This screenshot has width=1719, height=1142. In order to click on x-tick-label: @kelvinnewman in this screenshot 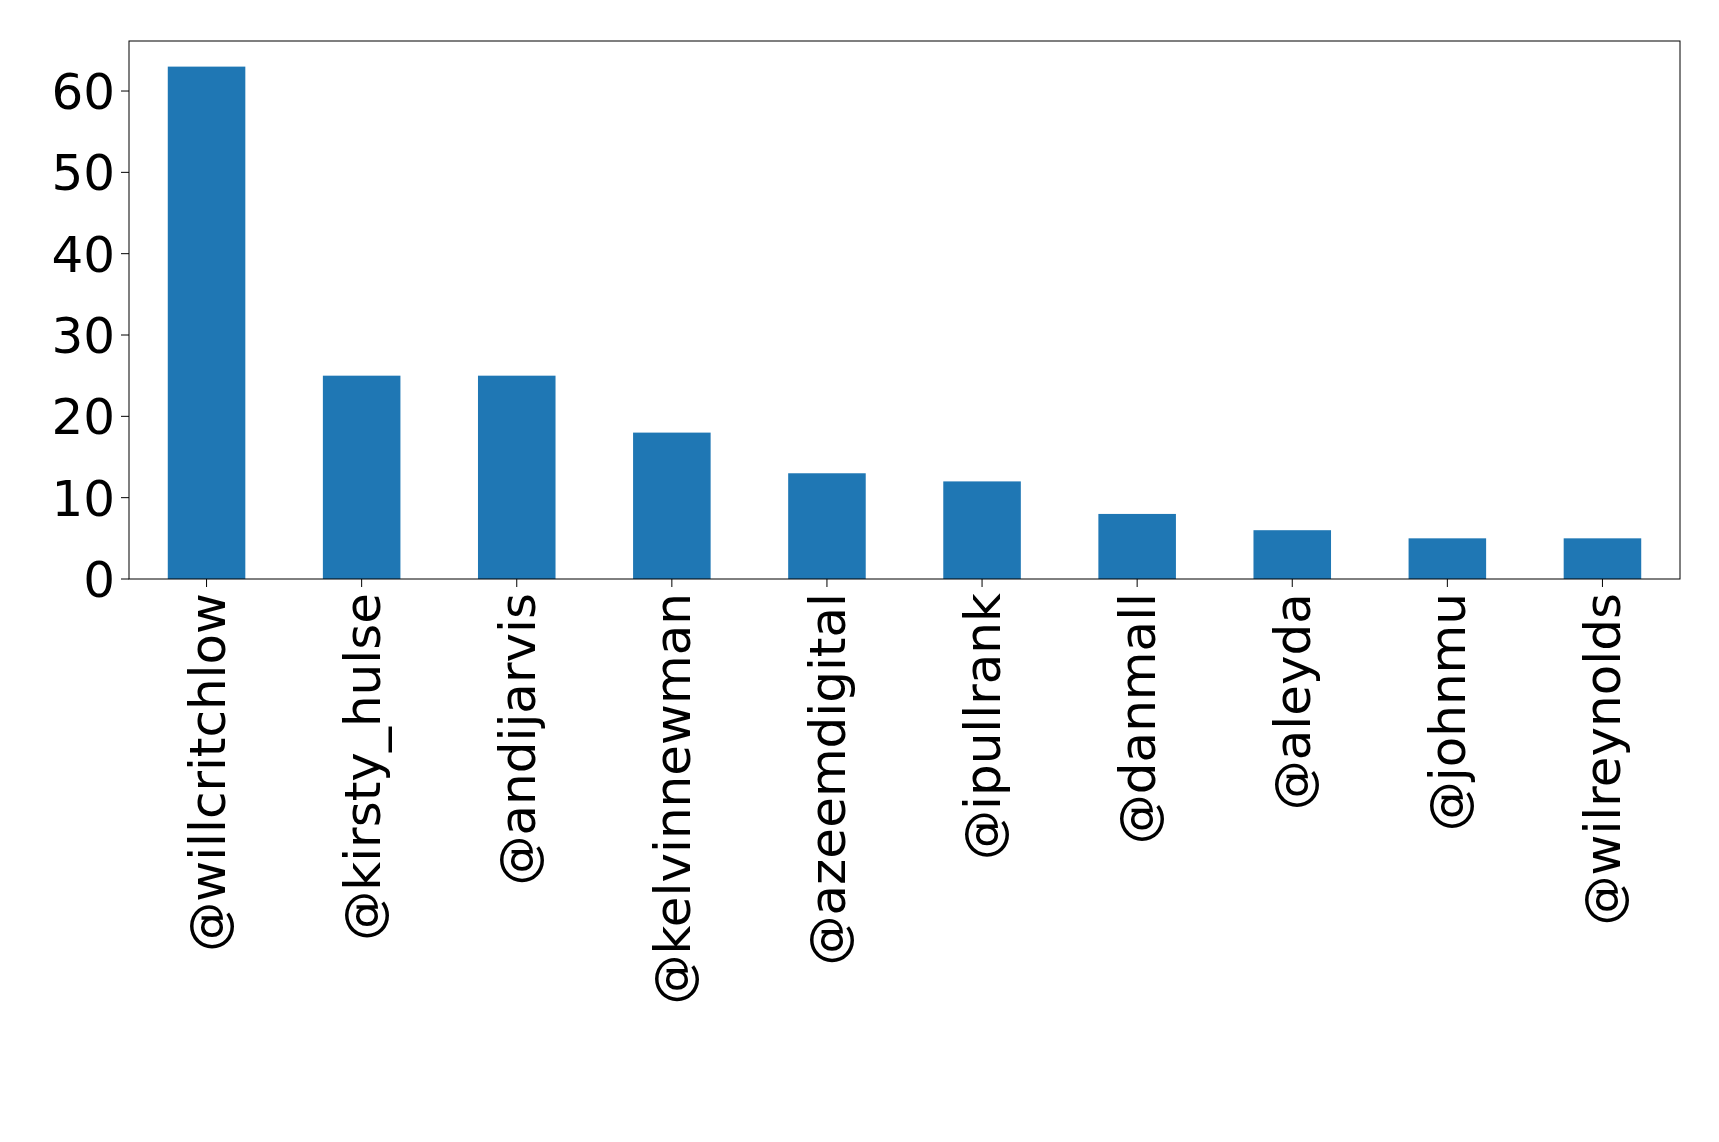, I will do `click(672, 799)`.